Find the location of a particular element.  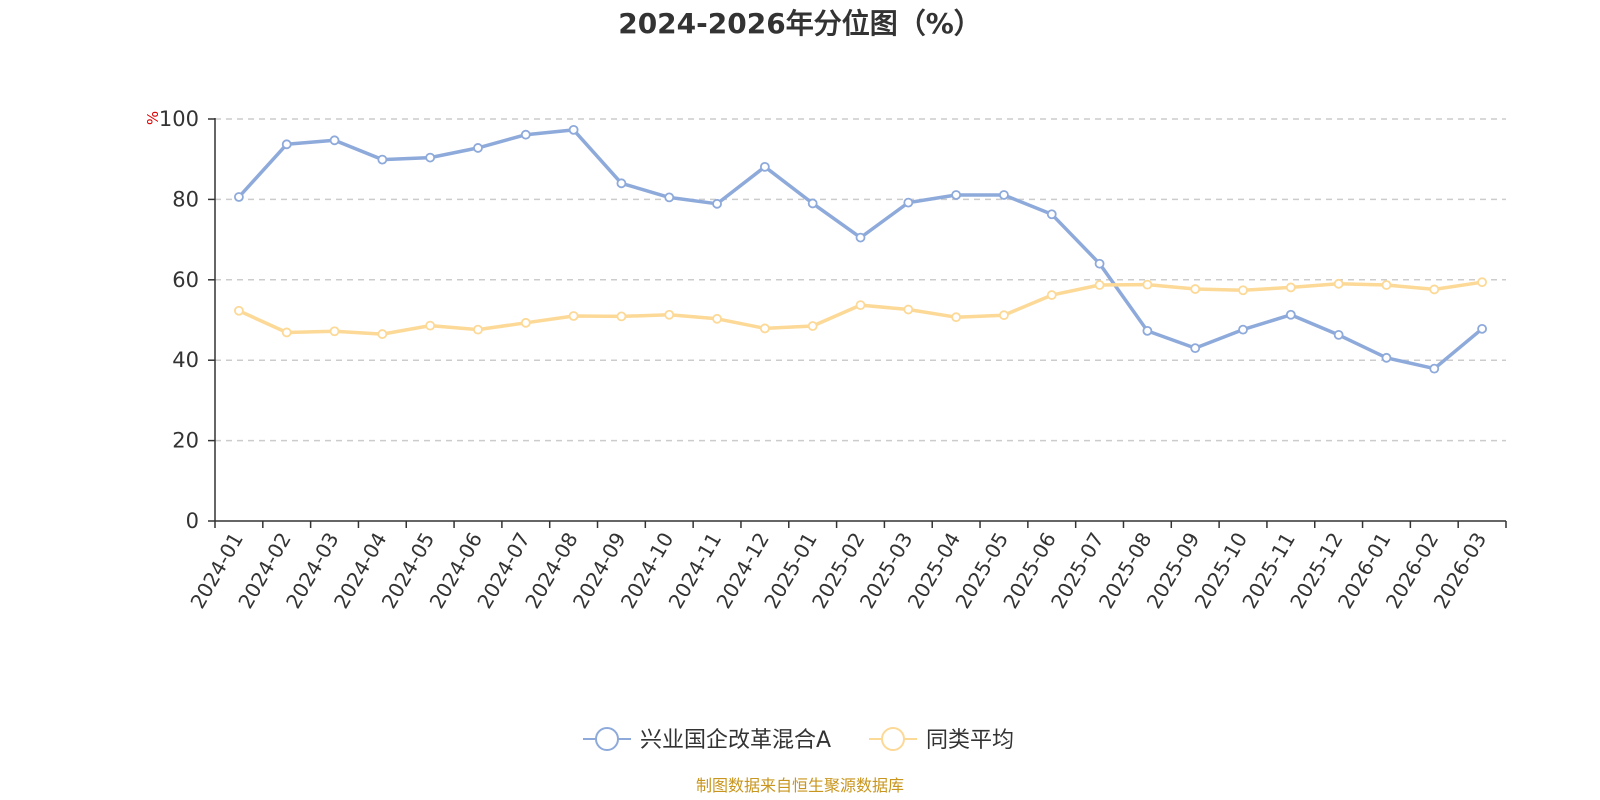

y-tick-label-20: 20 is located at coordinates (185, 441).